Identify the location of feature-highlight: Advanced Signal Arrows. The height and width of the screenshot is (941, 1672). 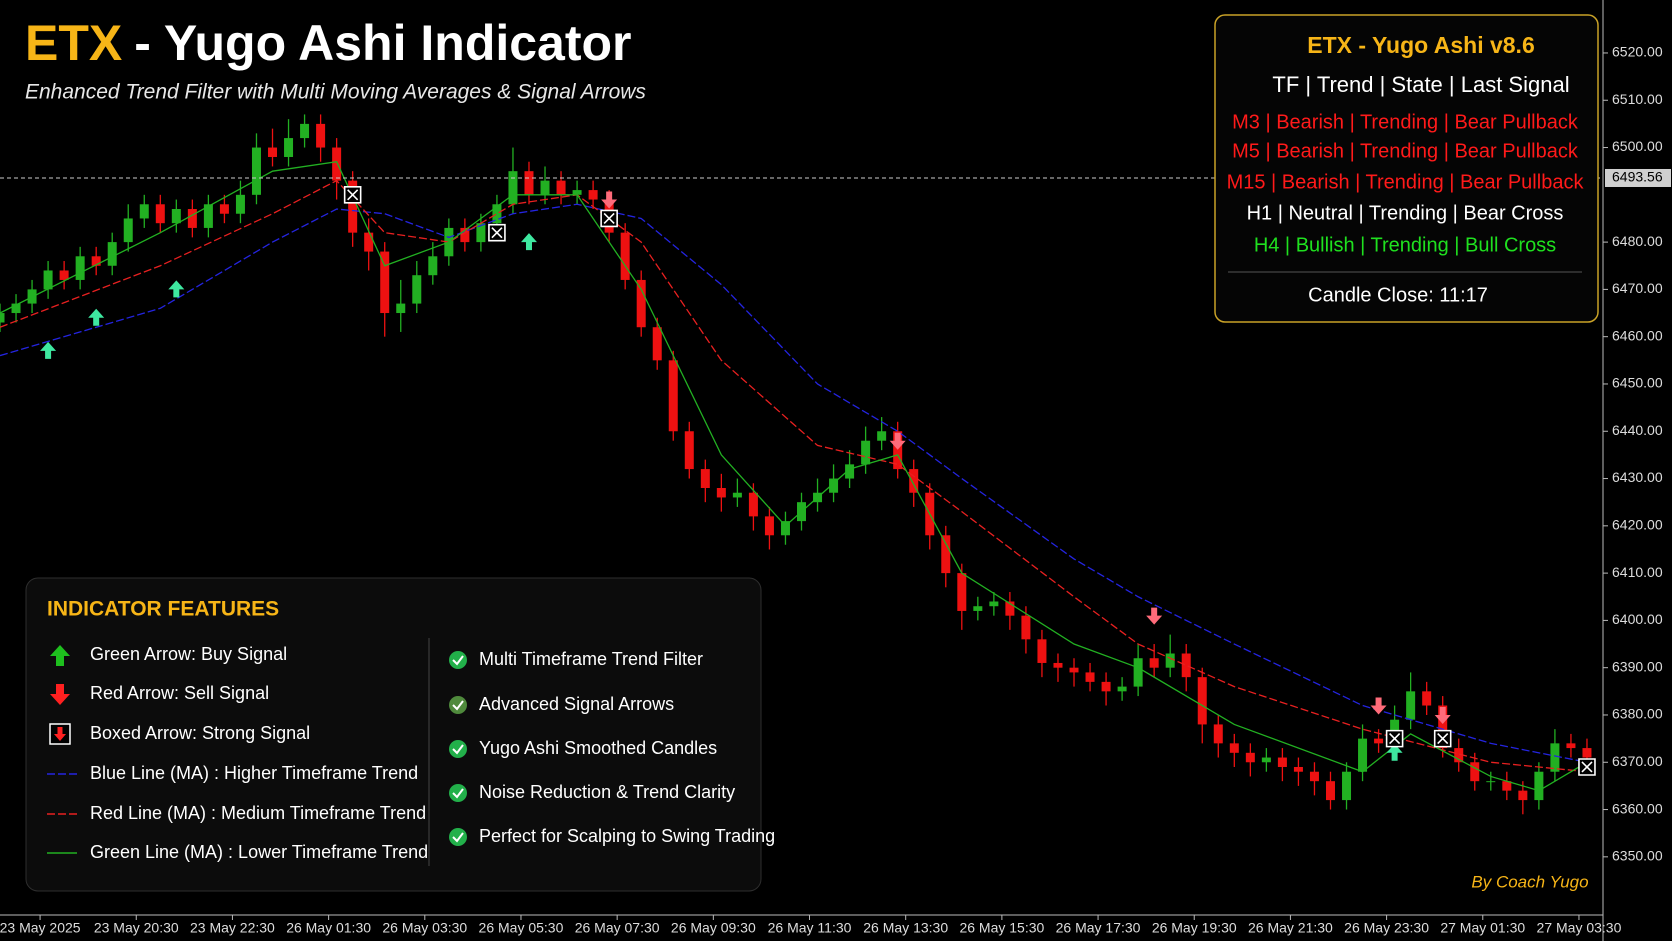
(576, 704).